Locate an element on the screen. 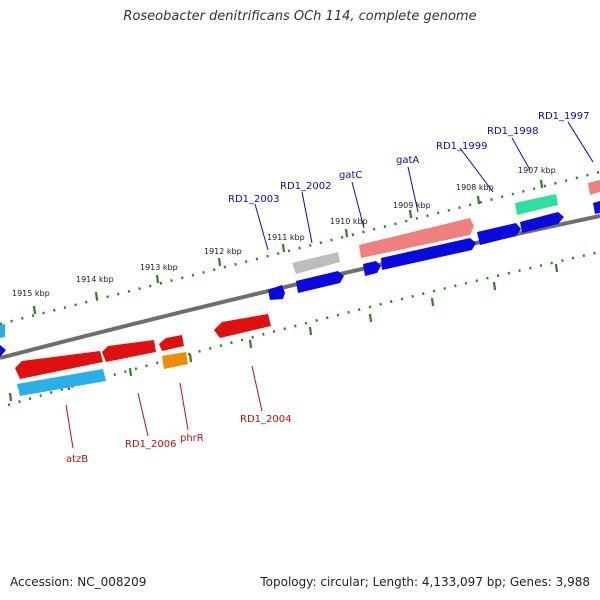 The height and width of the screenshot is (600, 600). tick-label: 1908 kbp is located at coordinates (475, 187).